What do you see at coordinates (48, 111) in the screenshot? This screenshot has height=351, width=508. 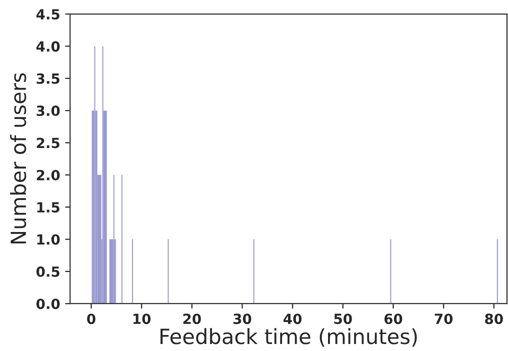 I see `y-tick-label: 3.0` at bounding box center [48, 111].